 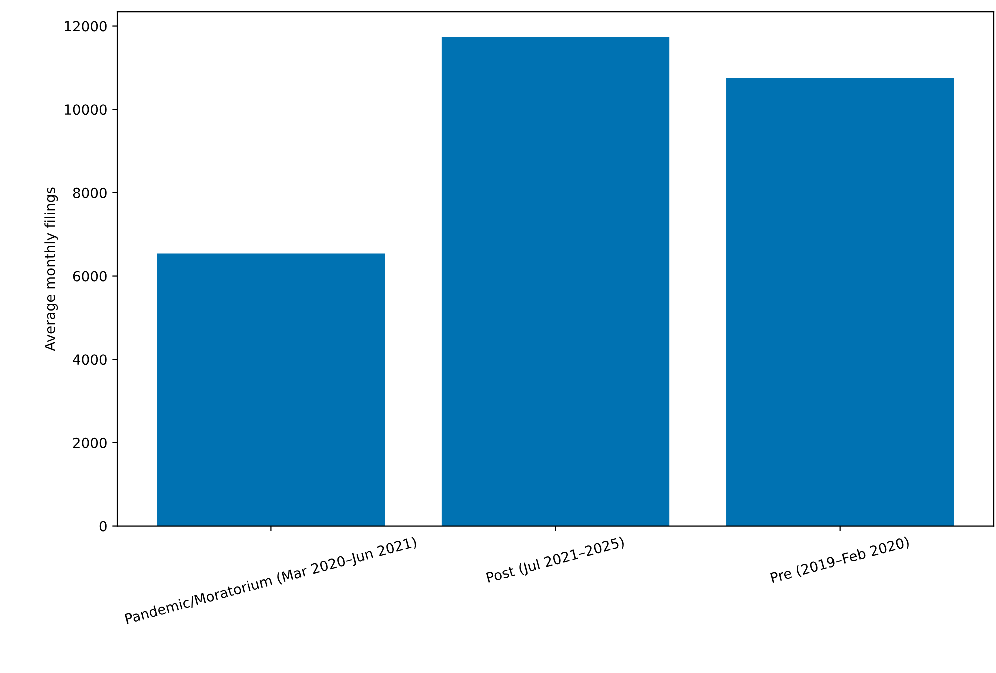 What do you see at coordinates (51, 270) in the screenshot?
I see `y-axis-title: Average monthly filings` at bounding box center [51, 270].